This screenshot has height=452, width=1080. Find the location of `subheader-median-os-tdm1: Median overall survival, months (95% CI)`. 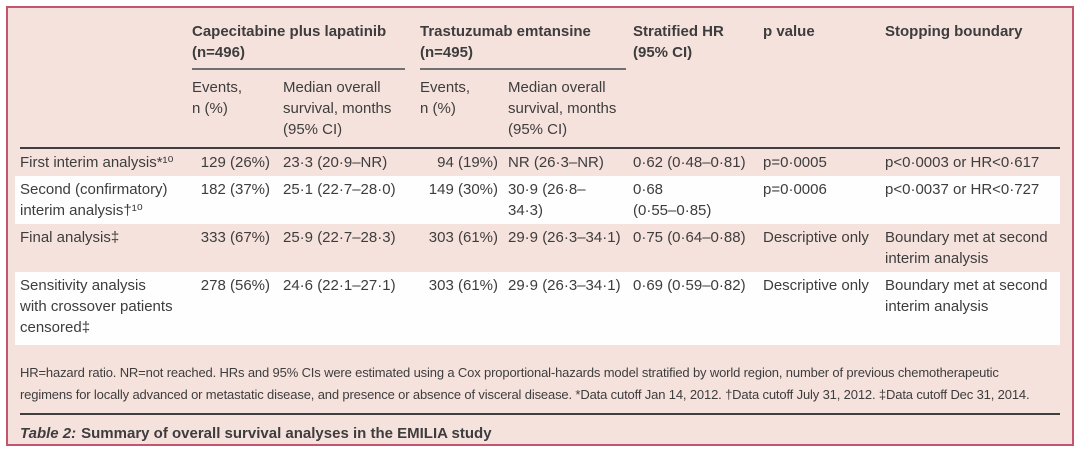

subheader-median-os-tdm1: Median overall survival, months (95% CI) is located at coordinates (562, 108).